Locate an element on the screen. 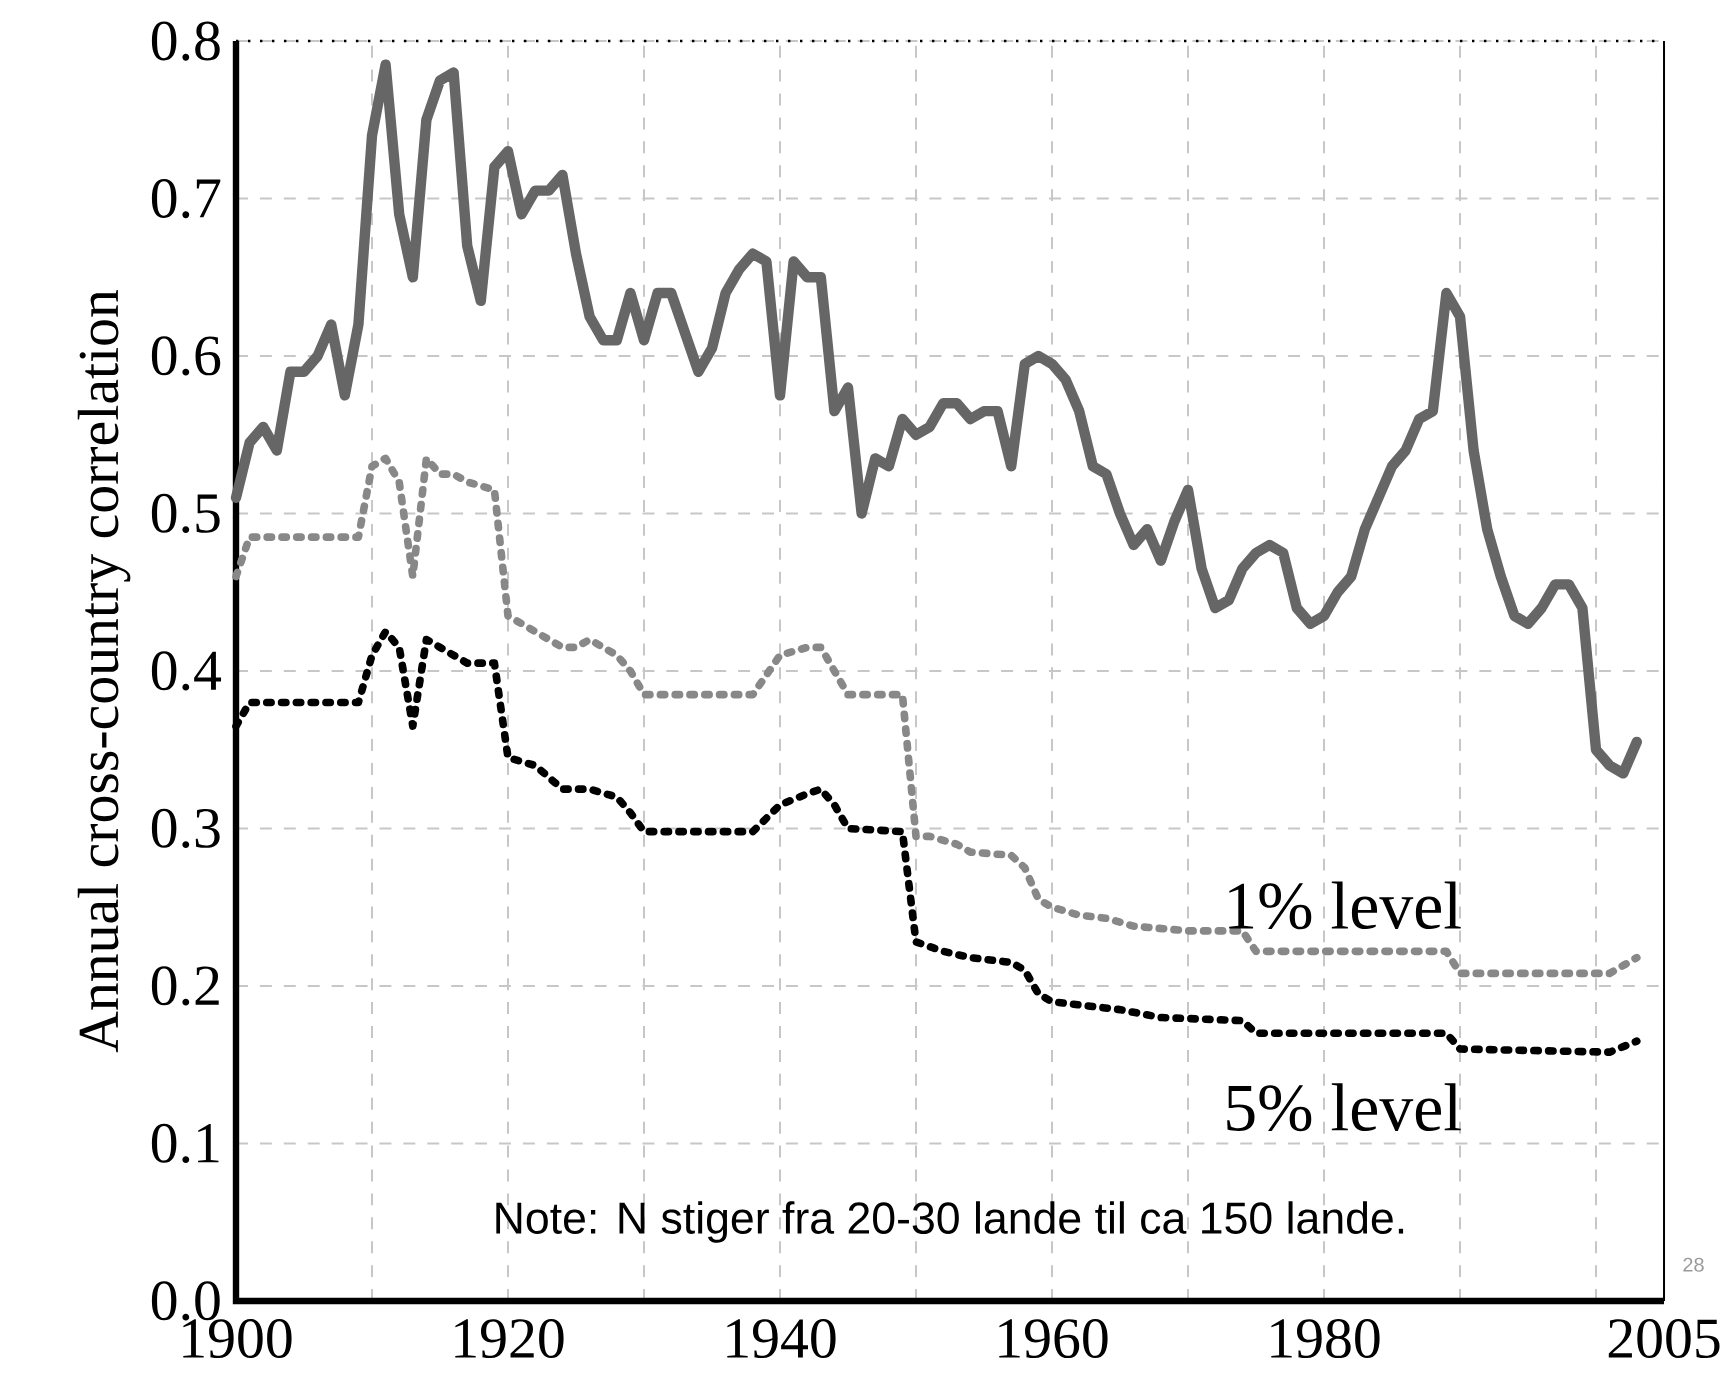  y-tick-label: 0.8 is located at coordinates (185, 41).